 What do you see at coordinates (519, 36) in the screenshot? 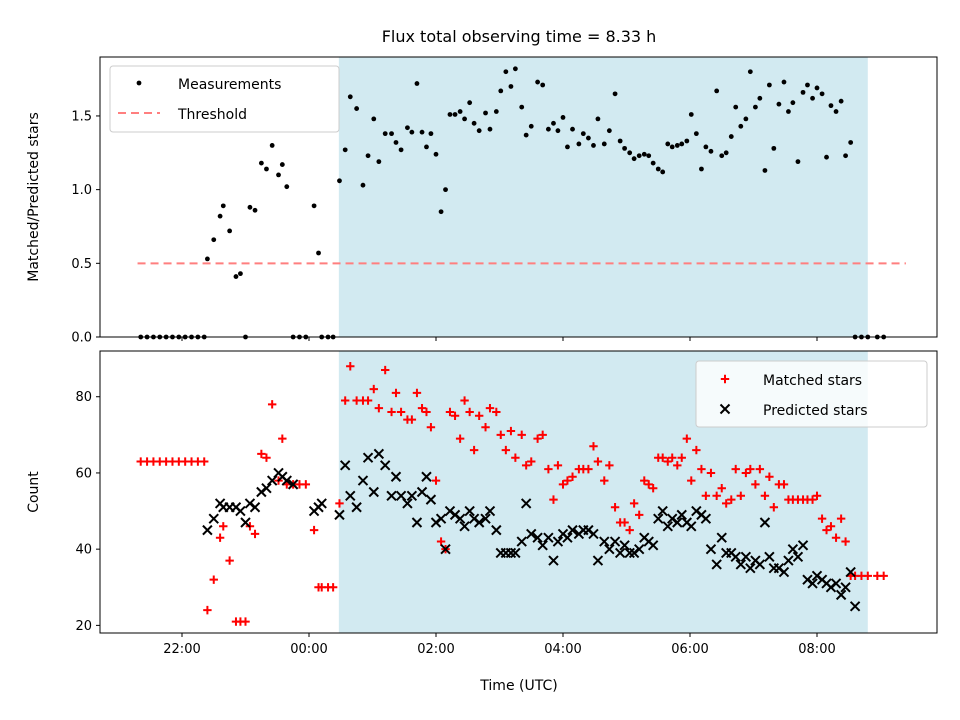
I see `chart-title: Flux total observing time = 8.33 h` at bounding box center [519, 36].